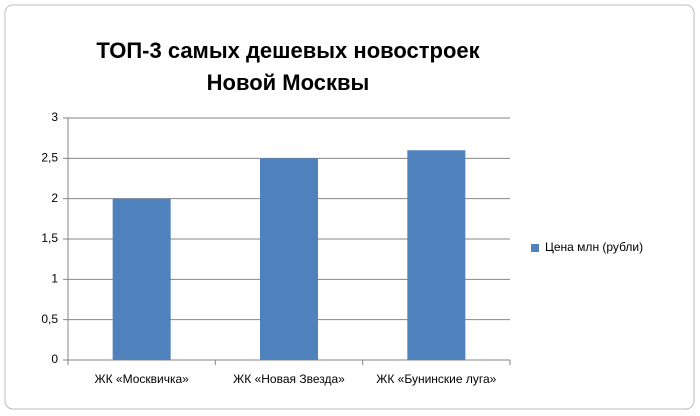  What do you see at coordinates (288, 50) in the screenshot?
I see `chart-title: ТОП-3 самых дешевых новостроек` at bounding box center [288, 50].